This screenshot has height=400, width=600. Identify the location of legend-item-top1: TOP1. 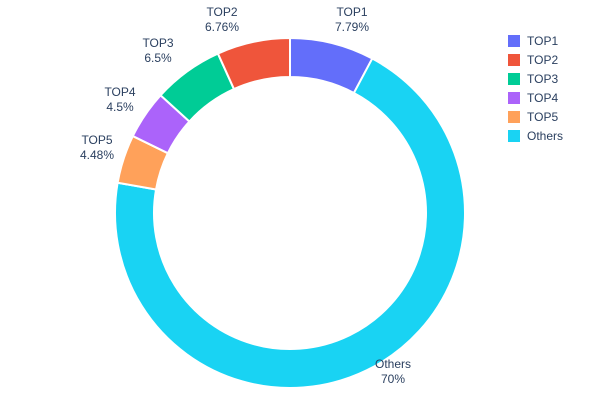
(535, 41).